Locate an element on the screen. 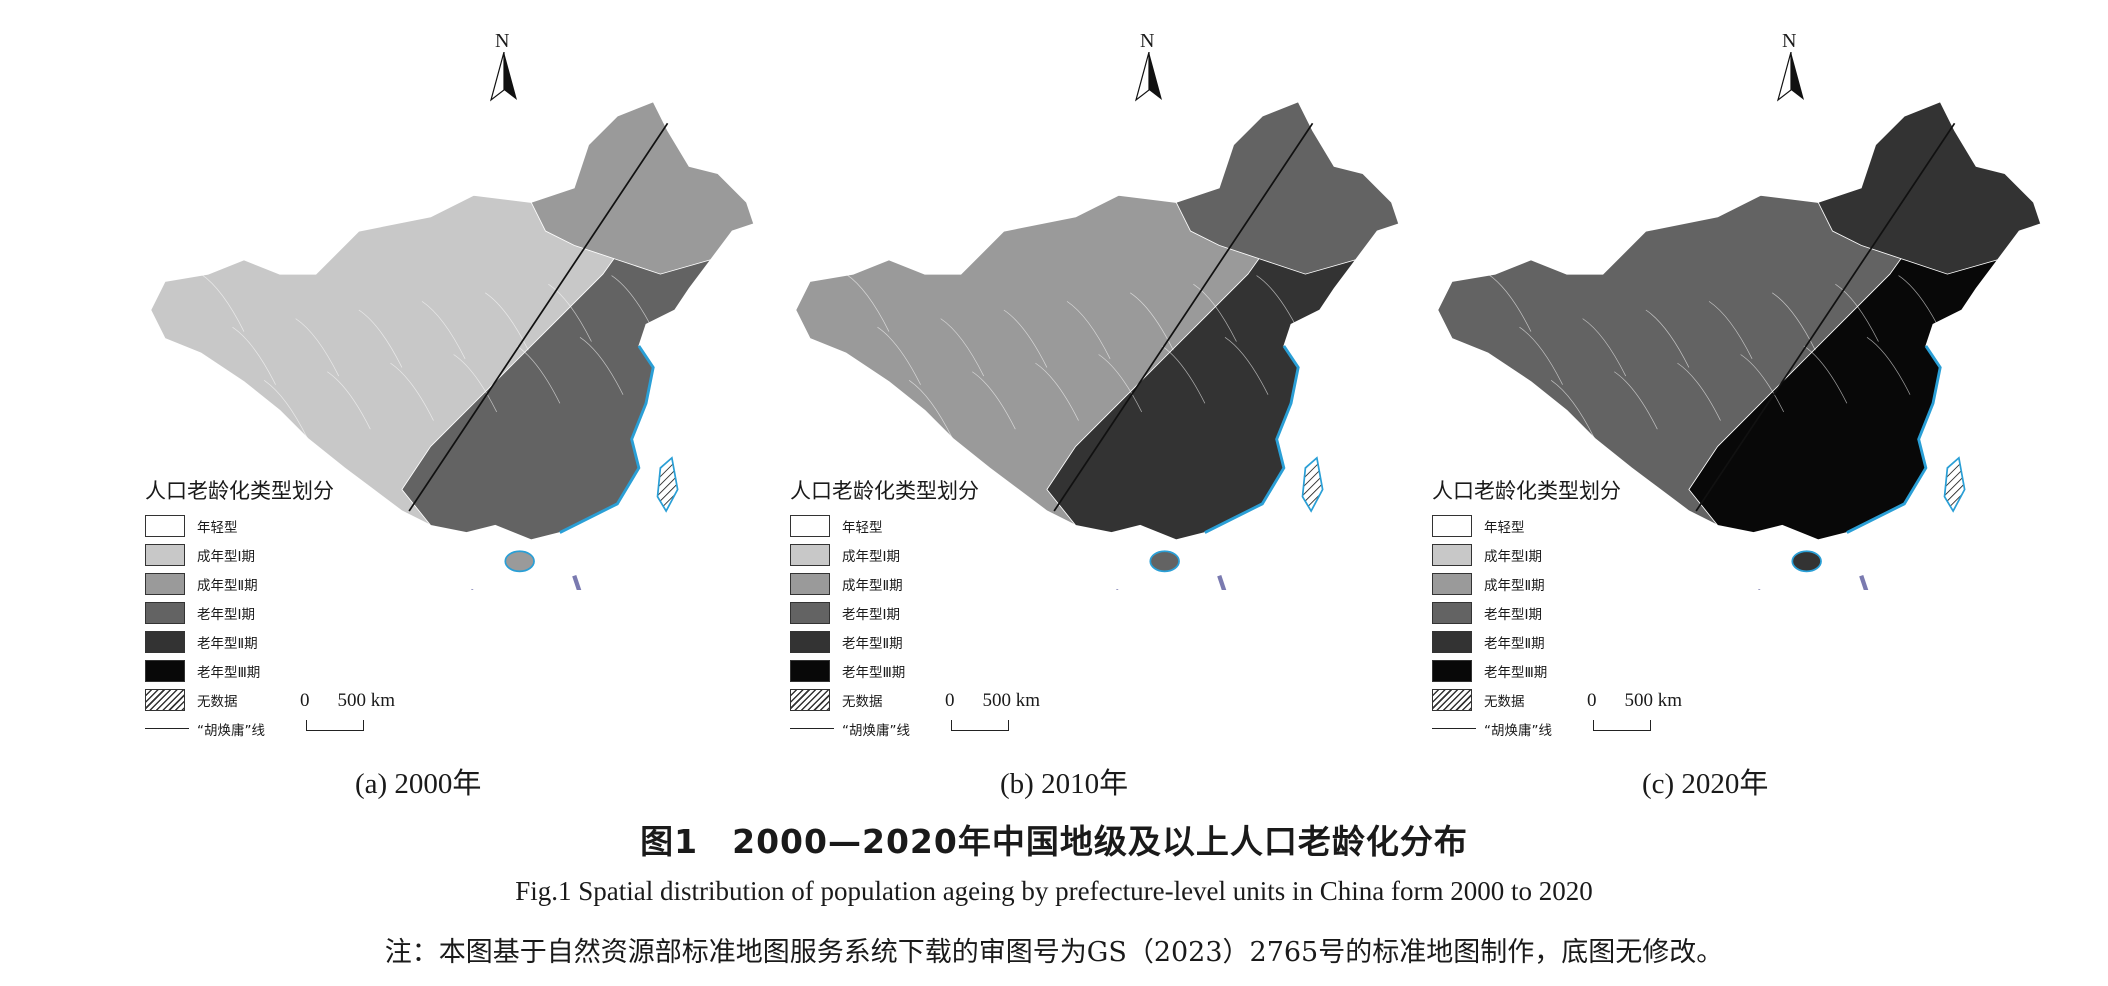 The width and height of the screenshot is (2108, 986). legend-item: 年轻型 is located at coordinates (884, 525).